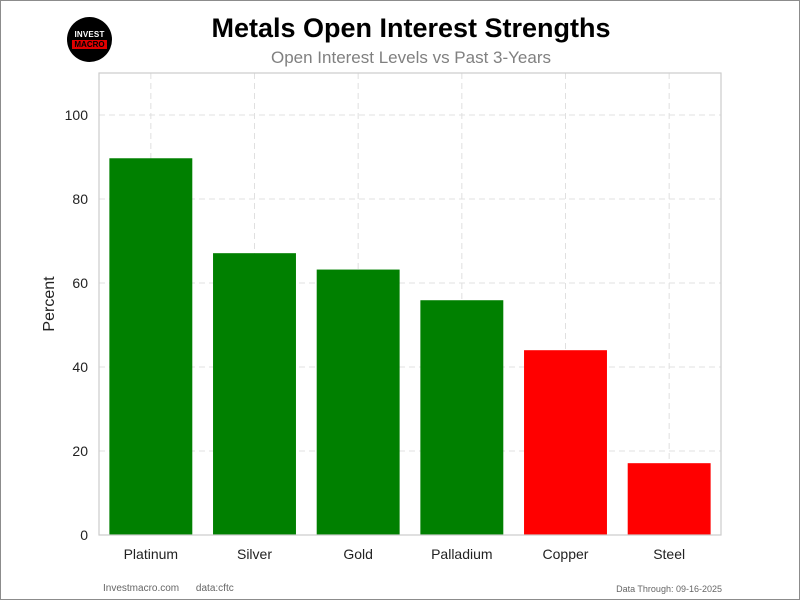  Describe the element at coordinates (669, 589) in the screenshot. I see `footer-data-through: Data Through: 09-16-2025` at that location.